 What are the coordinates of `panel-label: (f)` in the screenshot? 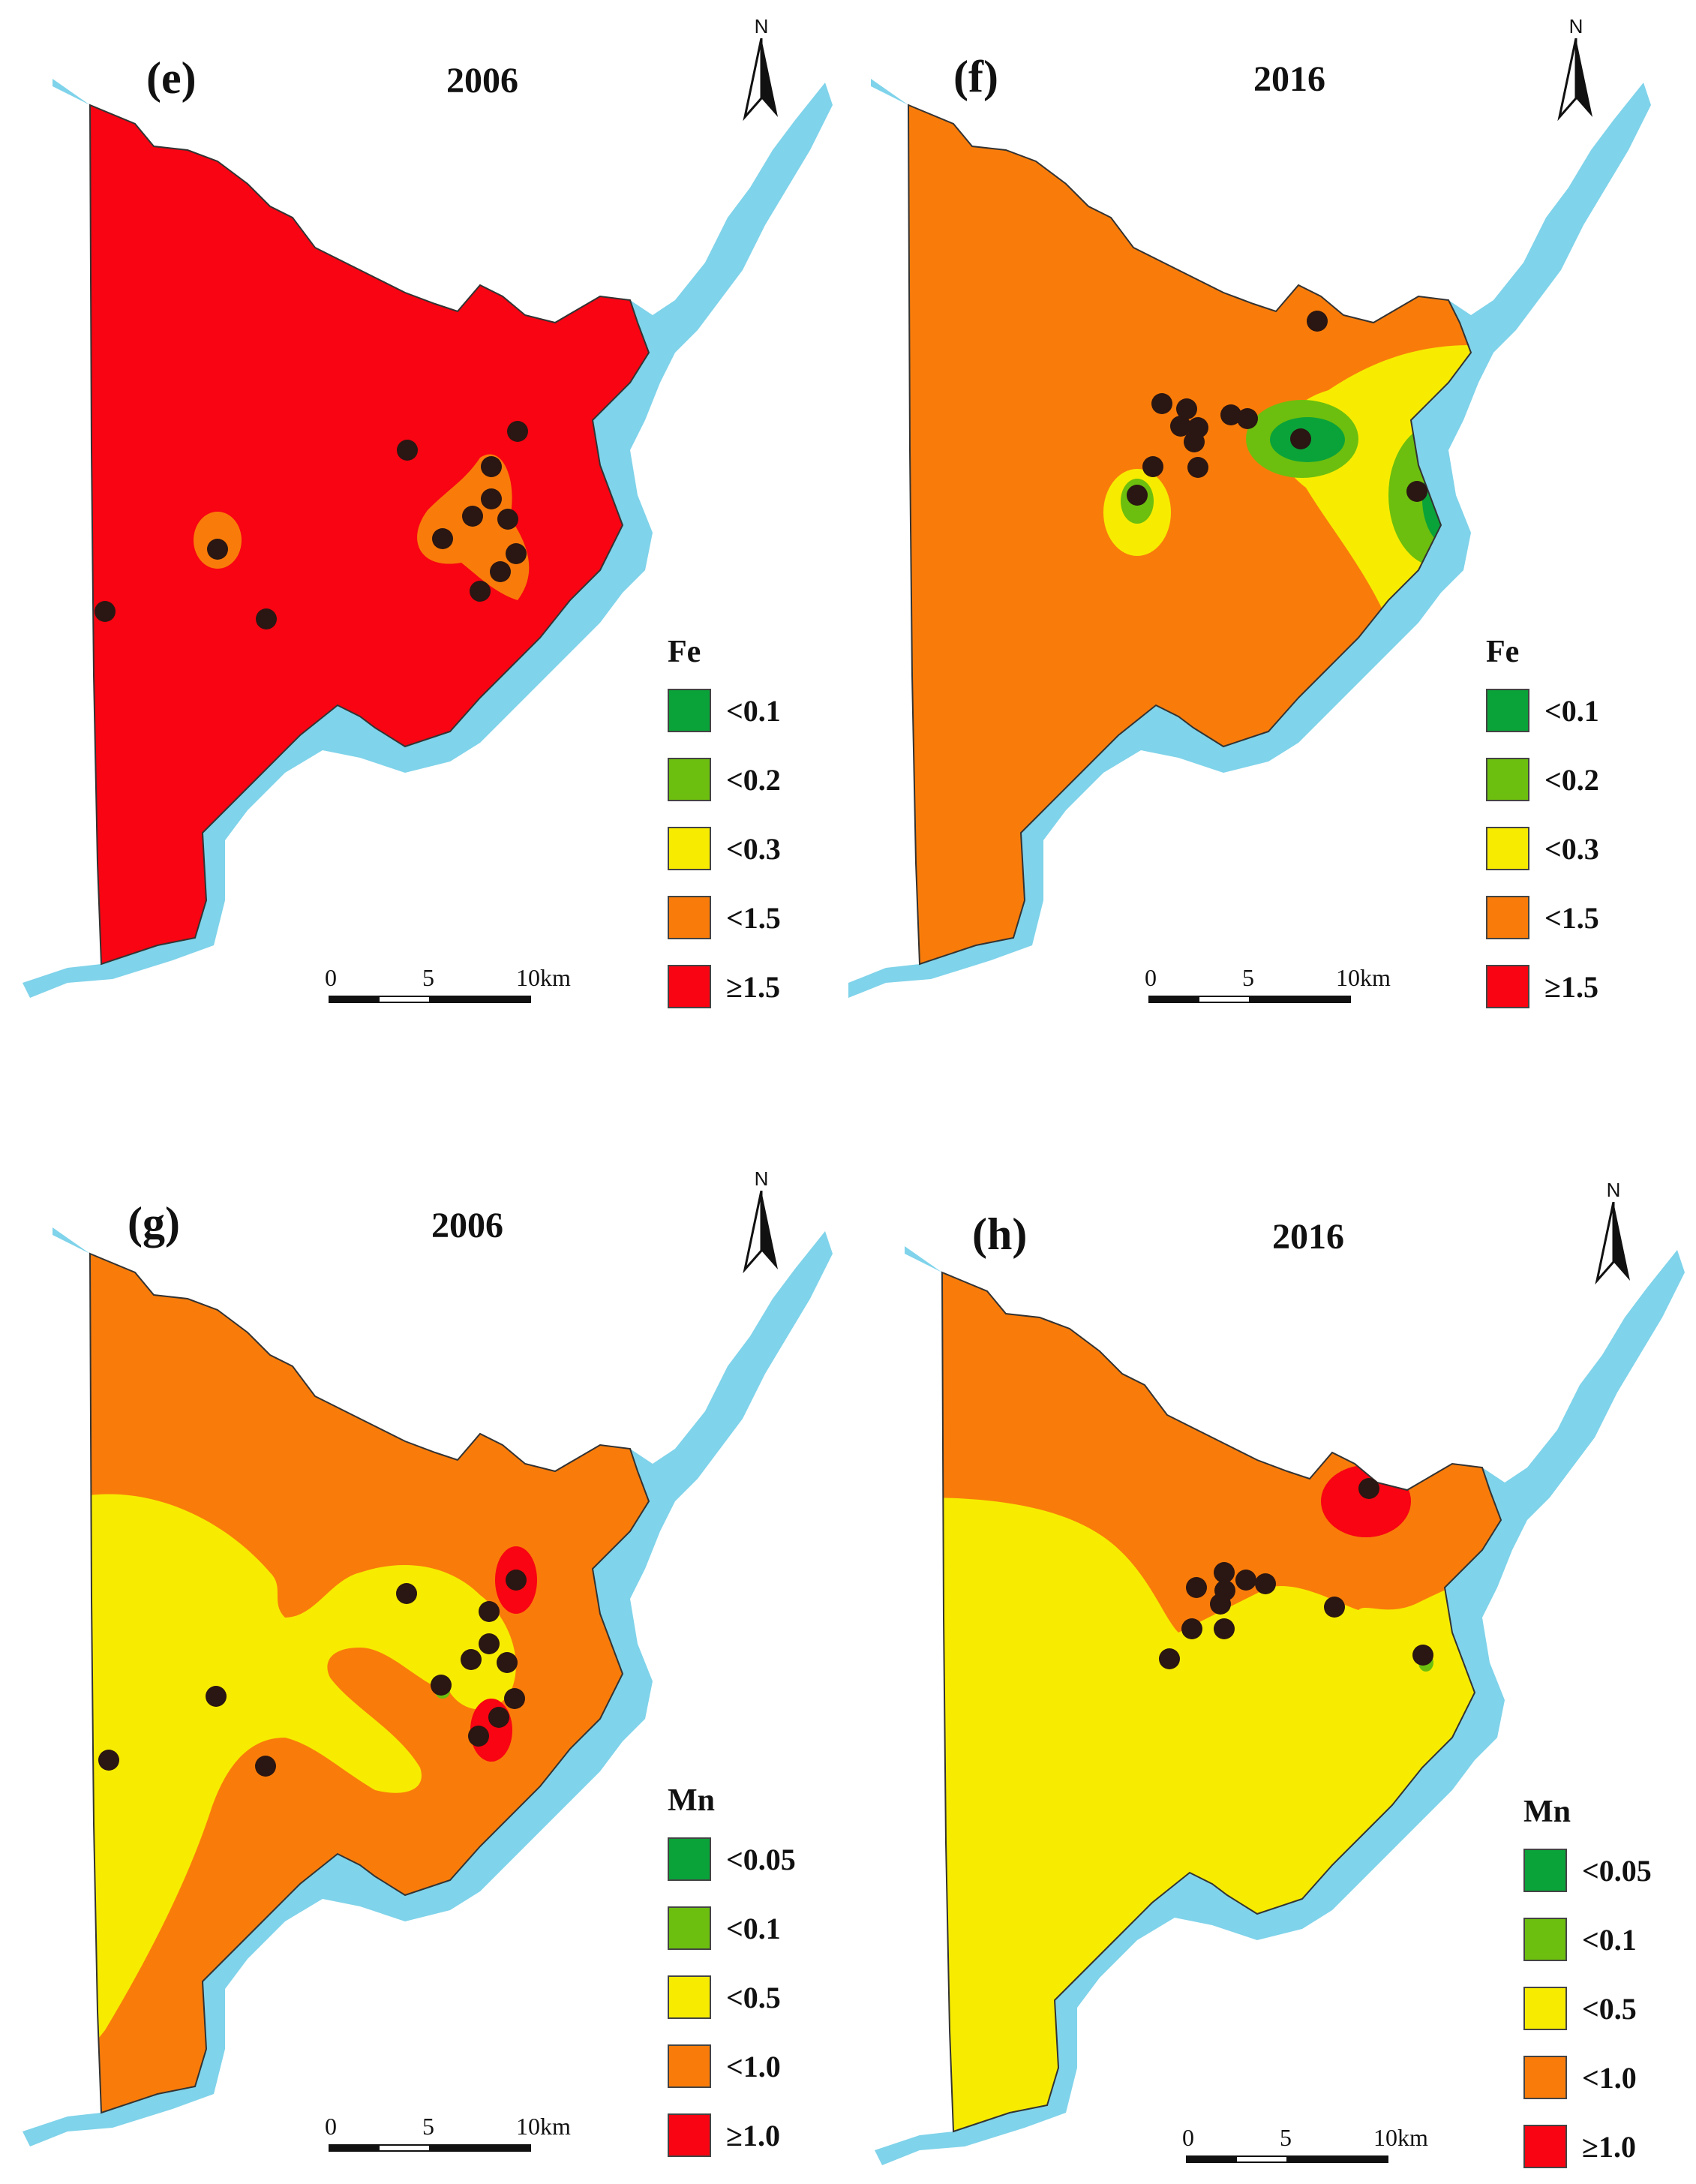 It's located at (975, 76).